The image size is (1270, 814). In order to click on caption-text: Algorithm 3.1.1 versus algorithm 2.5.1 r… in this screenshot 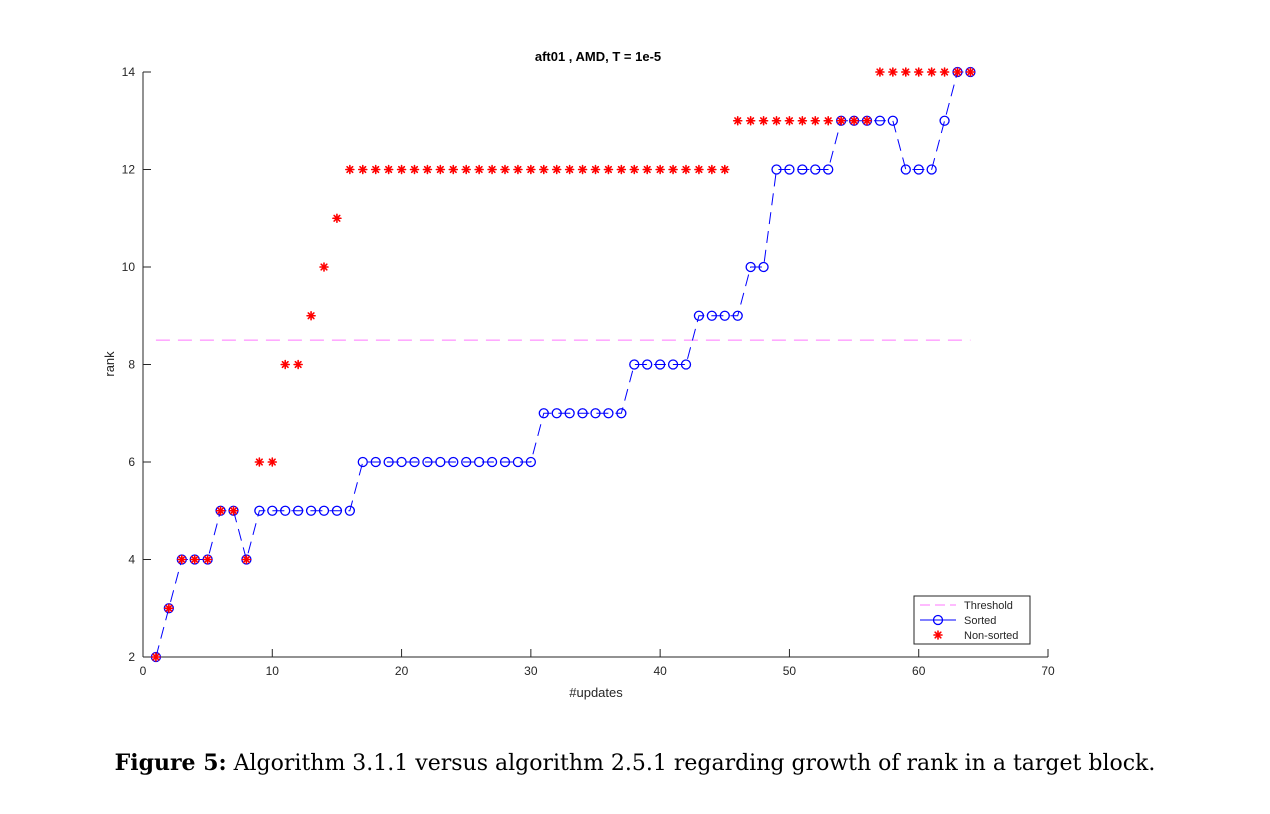, I will do `click(691, 763)`.